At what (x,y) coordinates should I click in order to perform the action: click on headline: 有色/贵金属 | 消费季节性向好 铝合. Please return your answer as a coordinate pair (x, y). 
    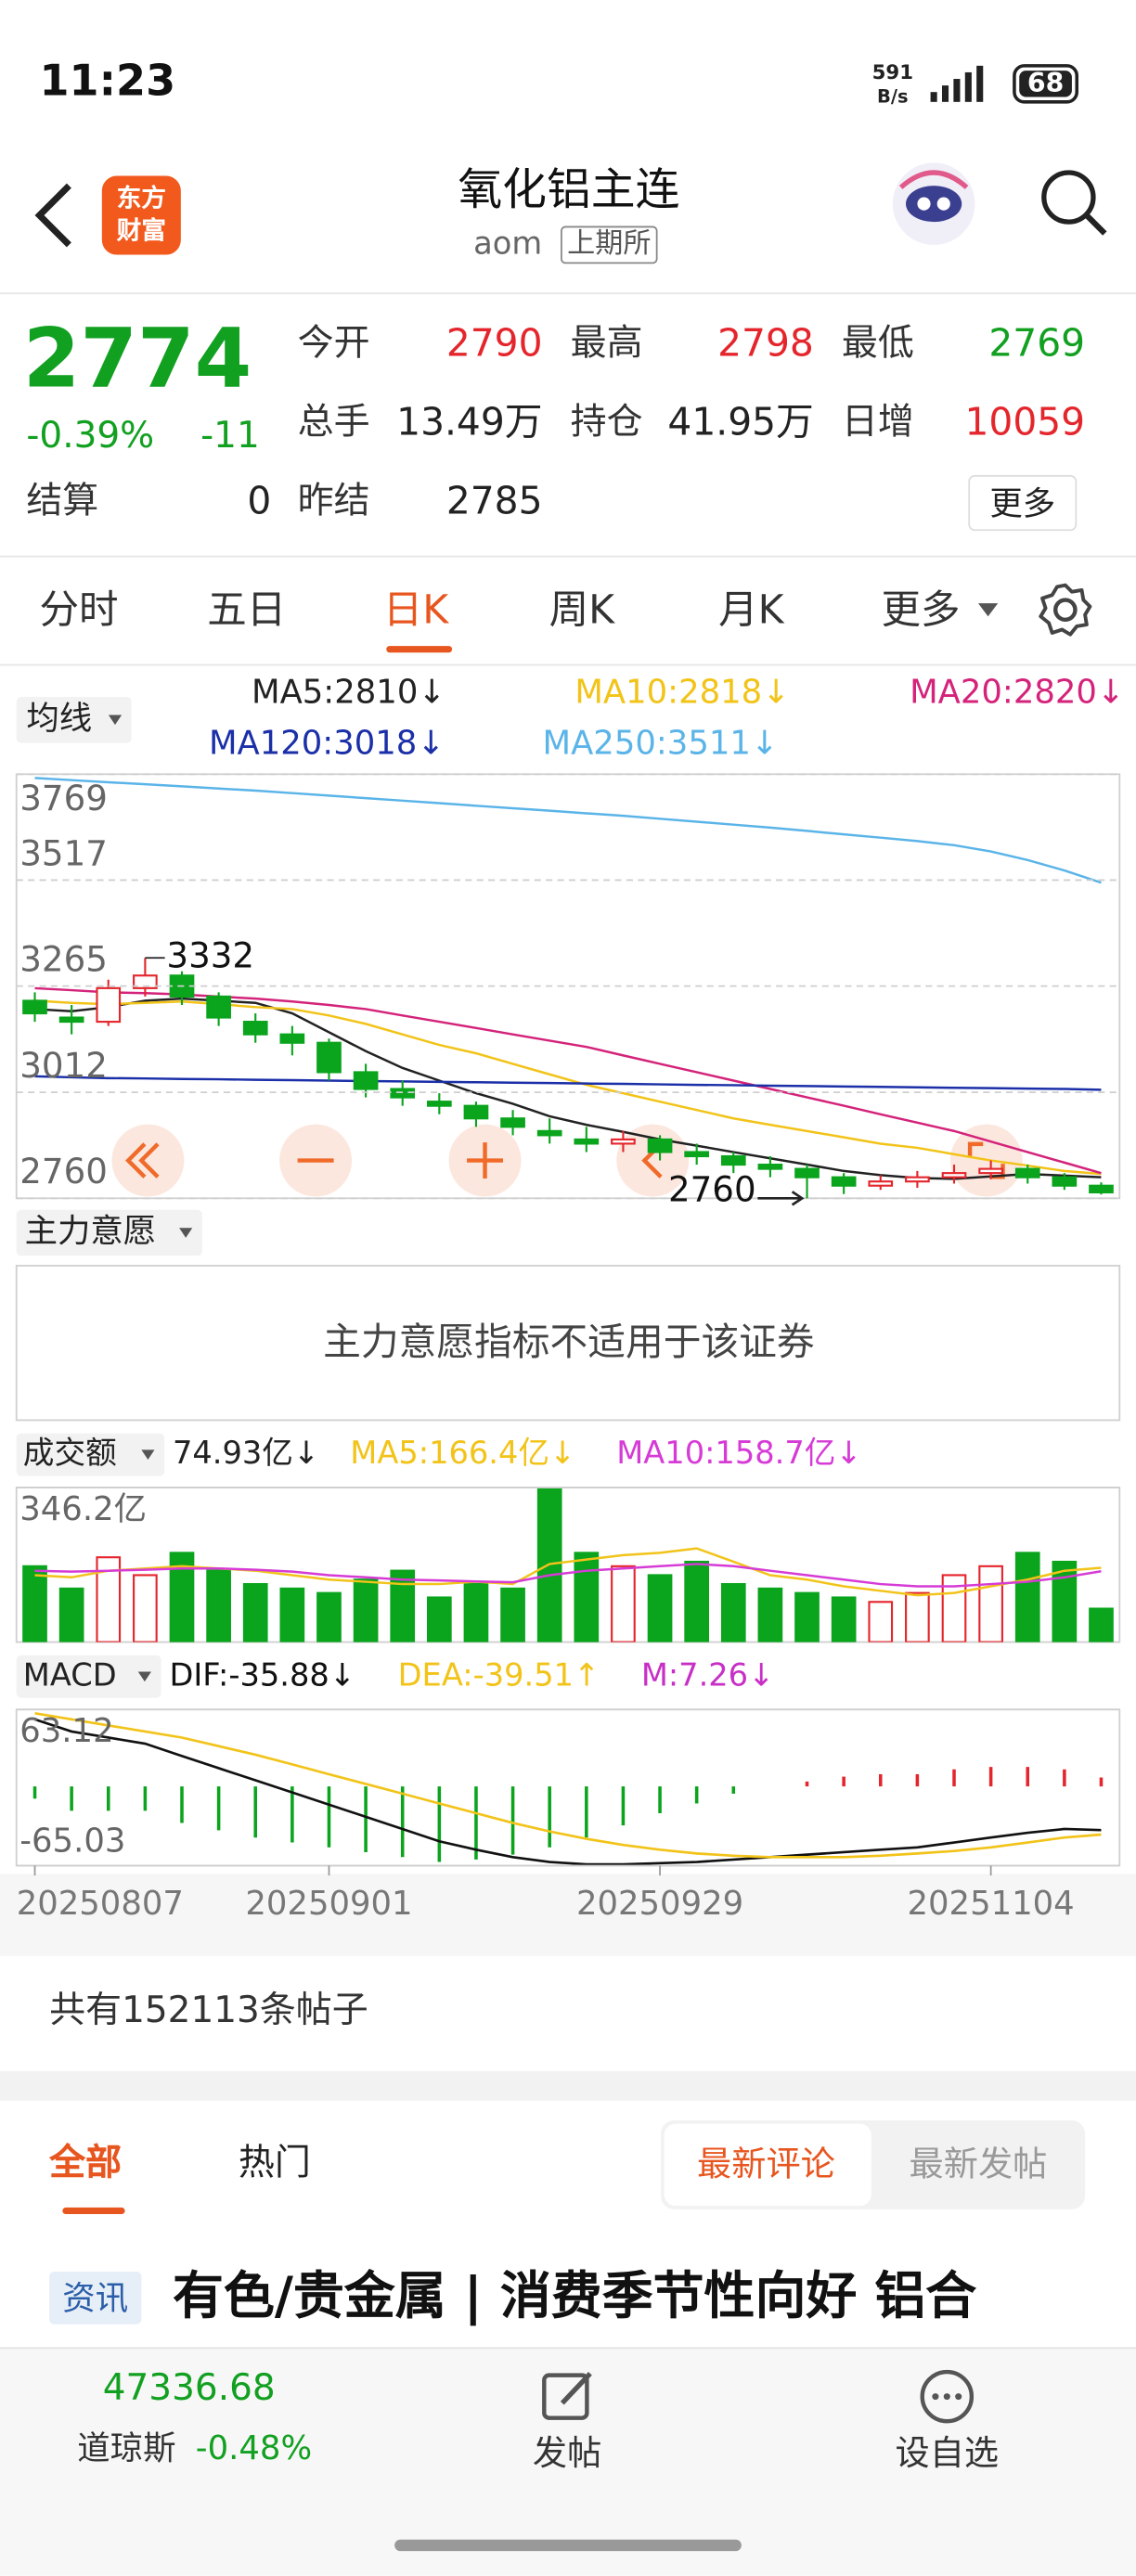
    Looking at the image, I should click on (574, 2297).